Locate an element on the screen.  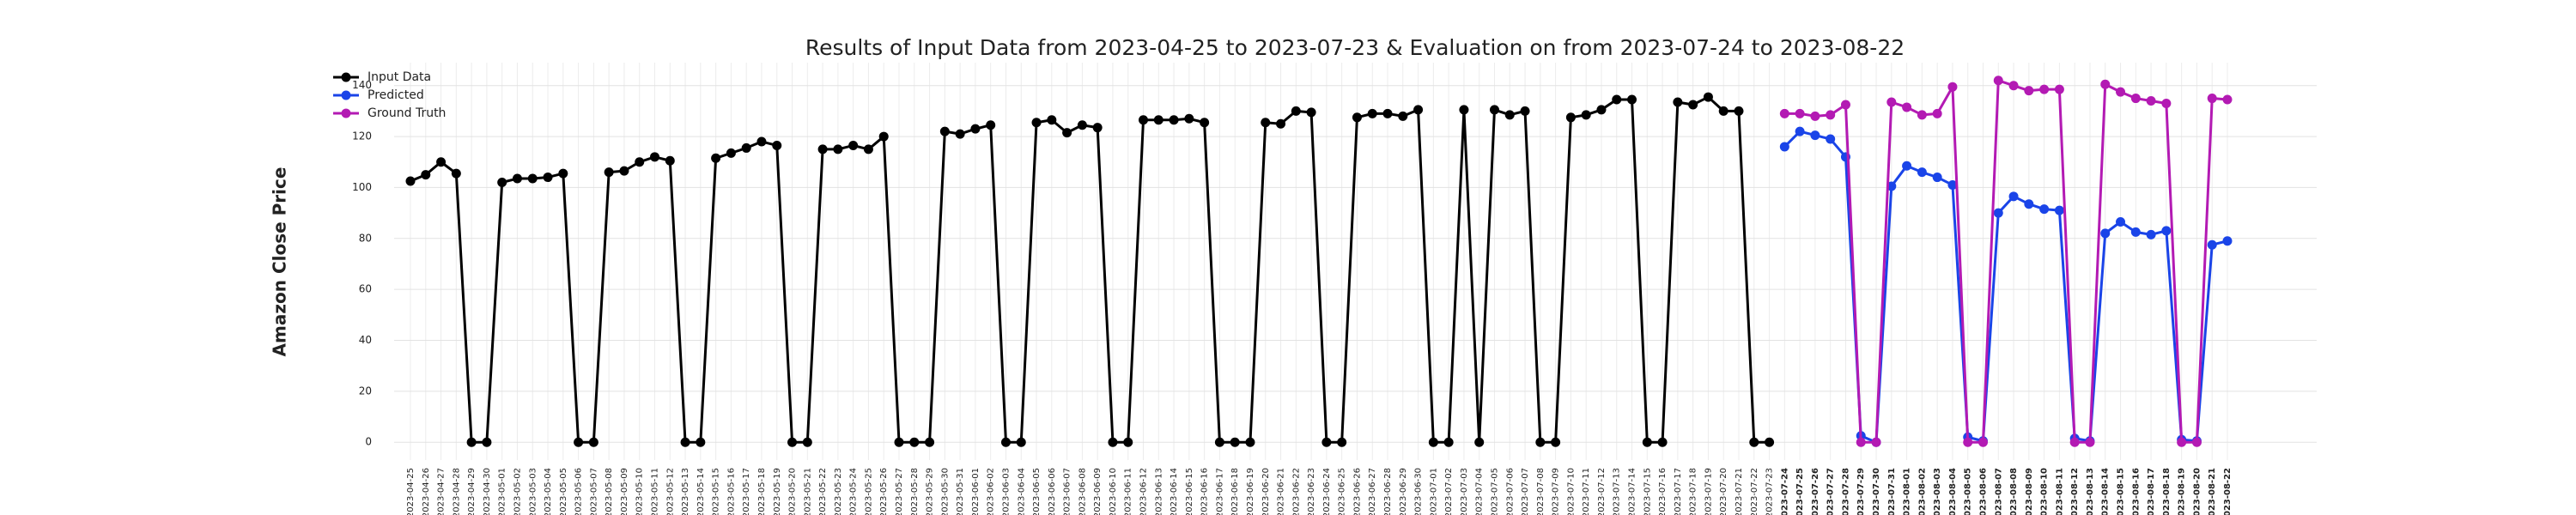
x-tick-label: 2023-05-01 is located at coordinates (503, 491).